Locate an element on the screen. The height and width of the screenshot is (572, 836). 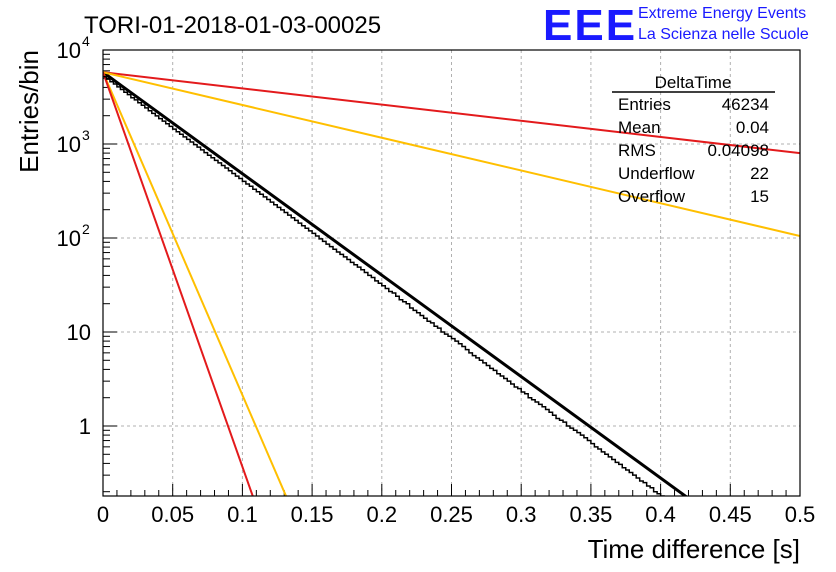
stats-label: Entries is located at coordinates (644, 104).